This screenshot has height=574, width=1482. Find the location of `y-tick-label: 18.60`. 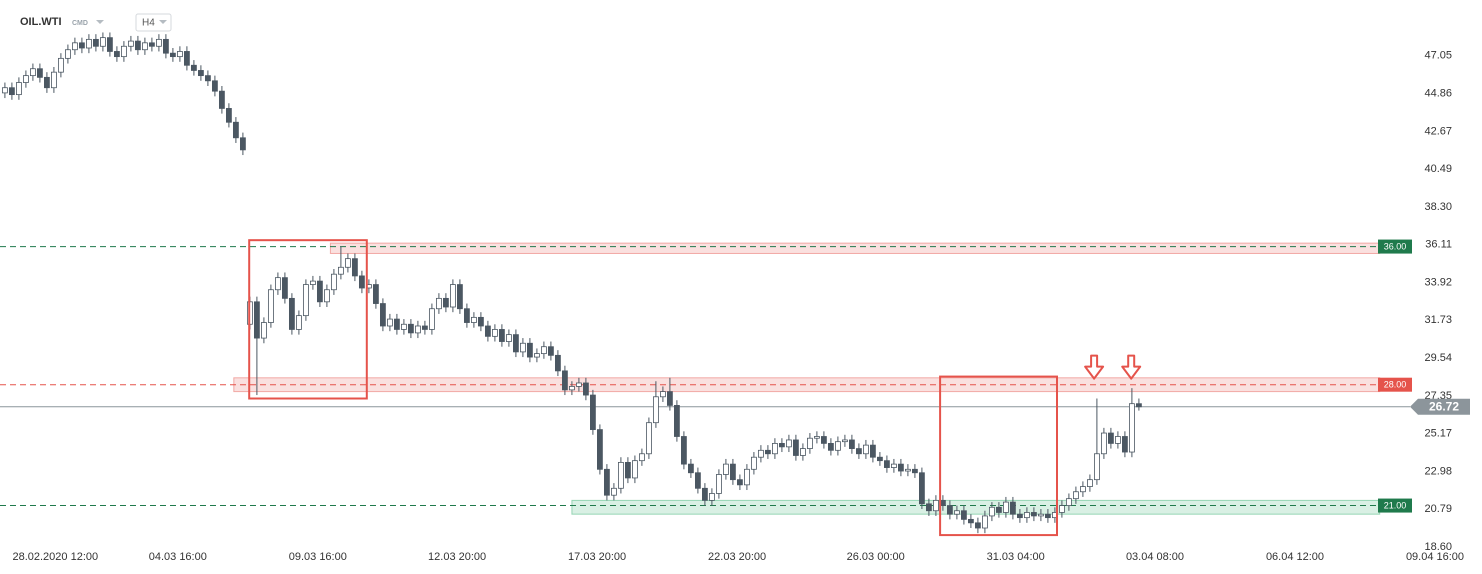

y-tick-label: 18.60 is located at coordinates (1438, 547).